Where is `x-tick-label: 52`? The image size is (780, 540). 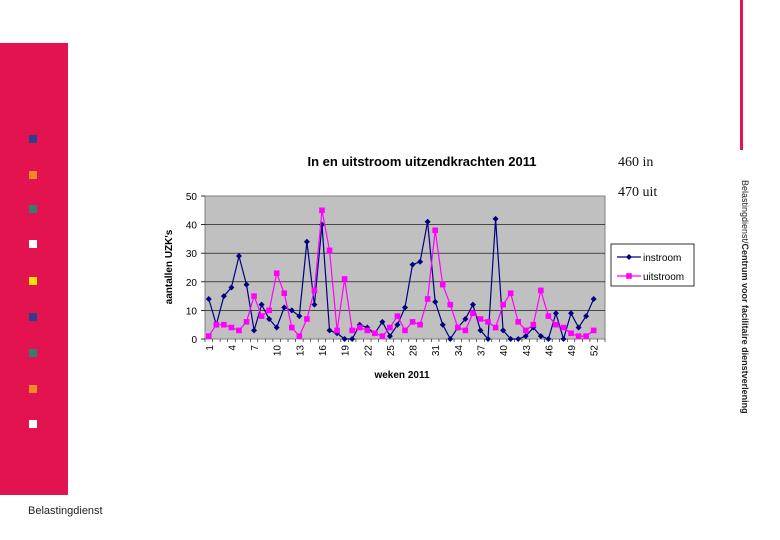
x-tick-label: 52 is located at coordinates (595, 351).